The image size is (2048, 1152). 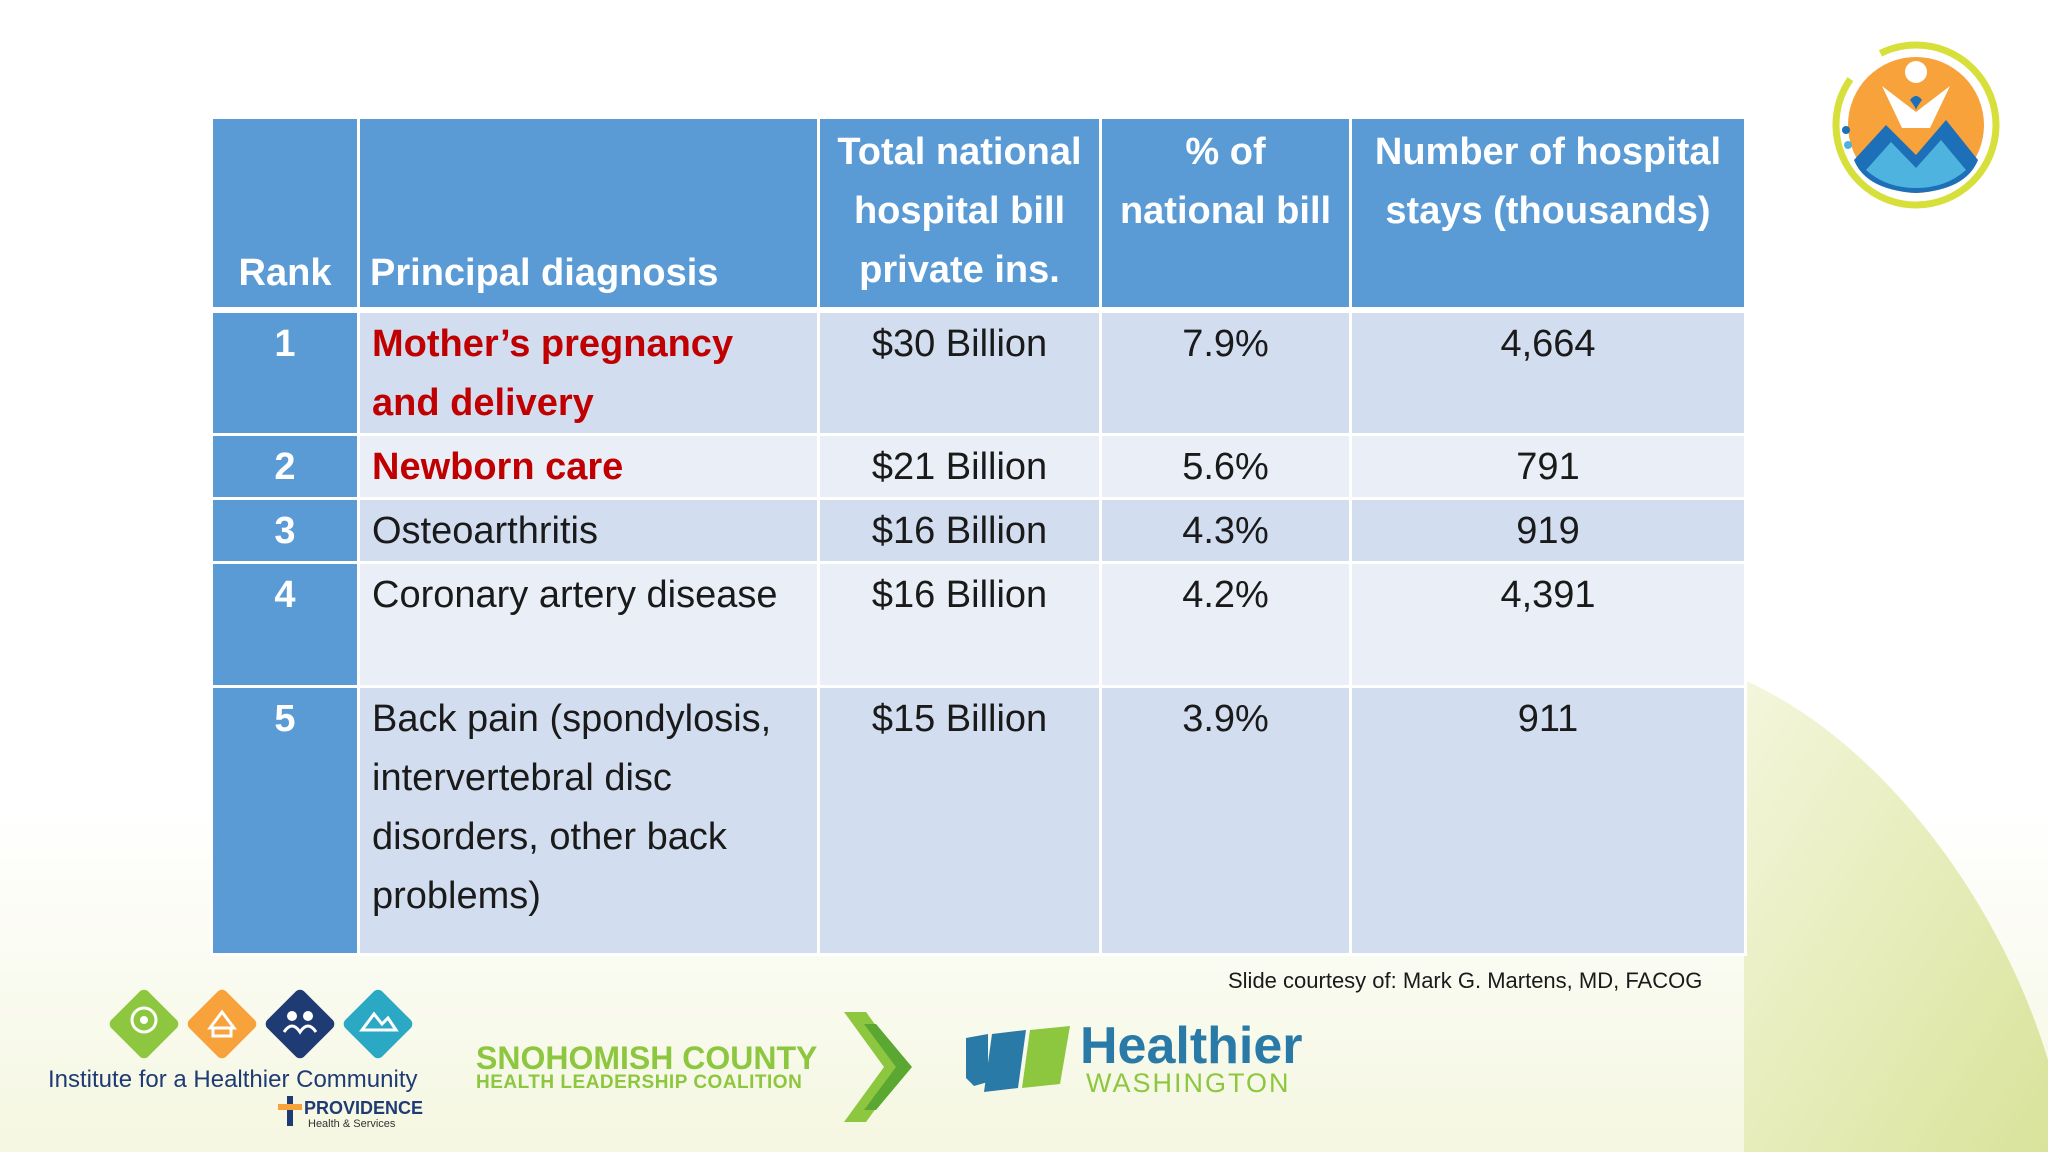 What do you see at coordinates (1225, 211) in the screenshot?
I see `header-percent-bill-line2: national bill` at bounding box center [1225, 211].